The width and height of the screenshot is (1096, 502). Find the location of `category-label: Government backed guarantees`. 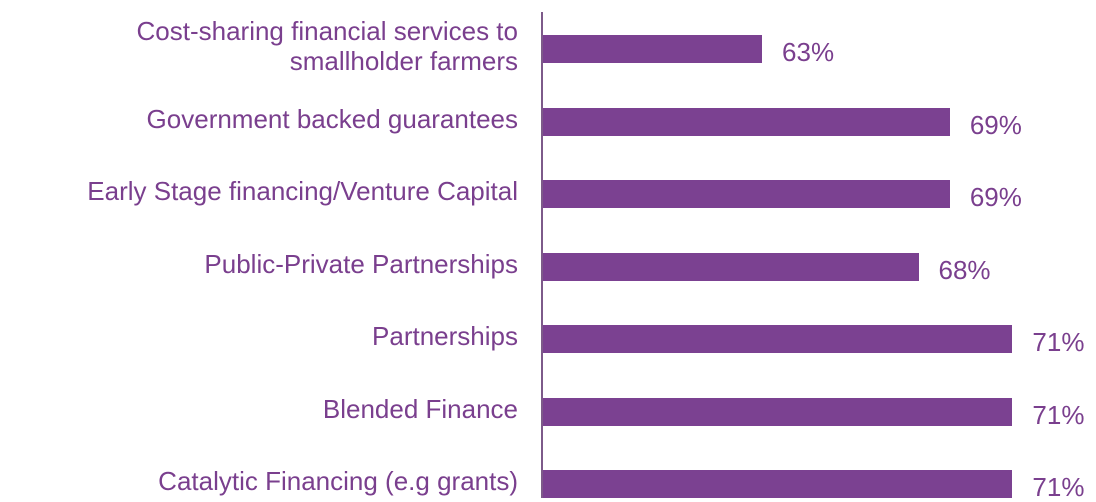

category-label: Government backed guarantees is located at coordinates (332, 118).